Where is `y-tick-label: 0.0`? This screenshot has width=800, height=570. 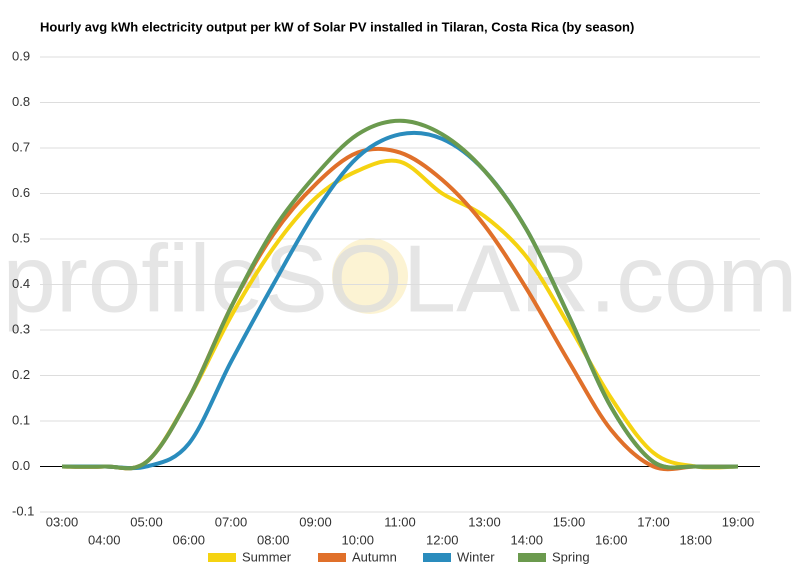
y-tick-label: 0.0 is located at coordinates (21, 465).